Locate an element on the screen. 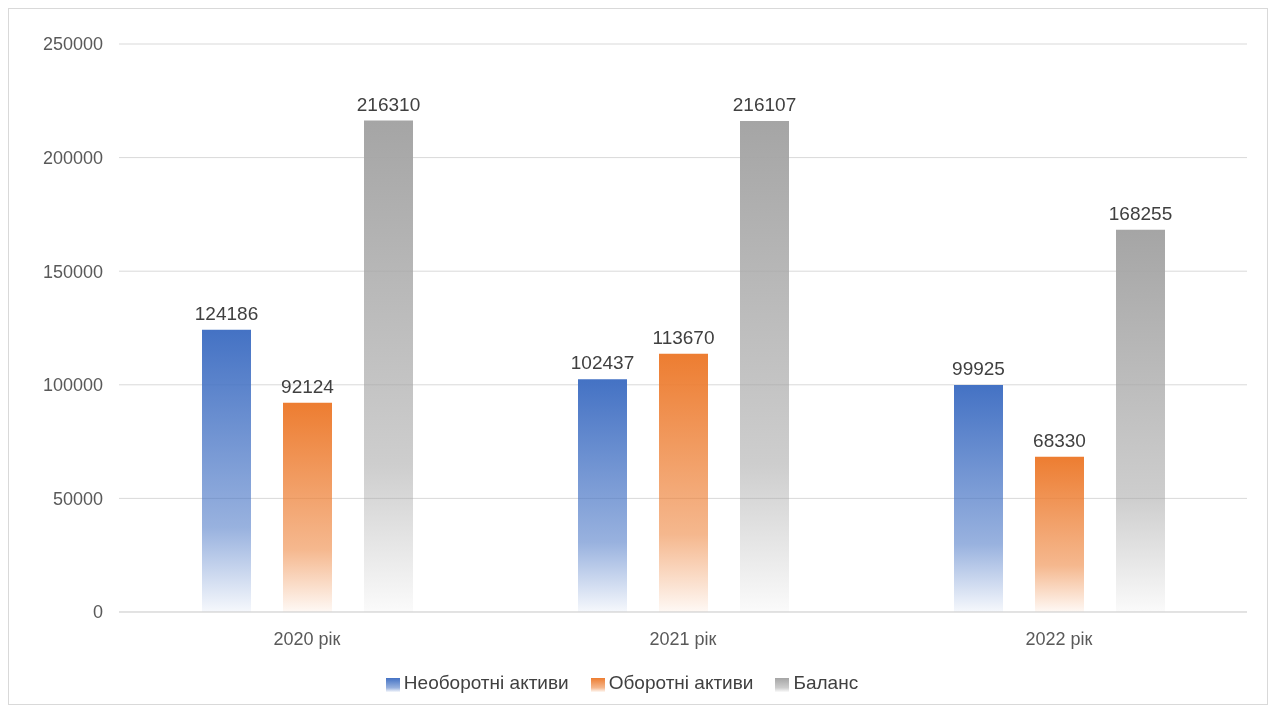 This screenshot has width=1276, height=713. legend-label: Оборотні активи is located at coordinates (681, 682).